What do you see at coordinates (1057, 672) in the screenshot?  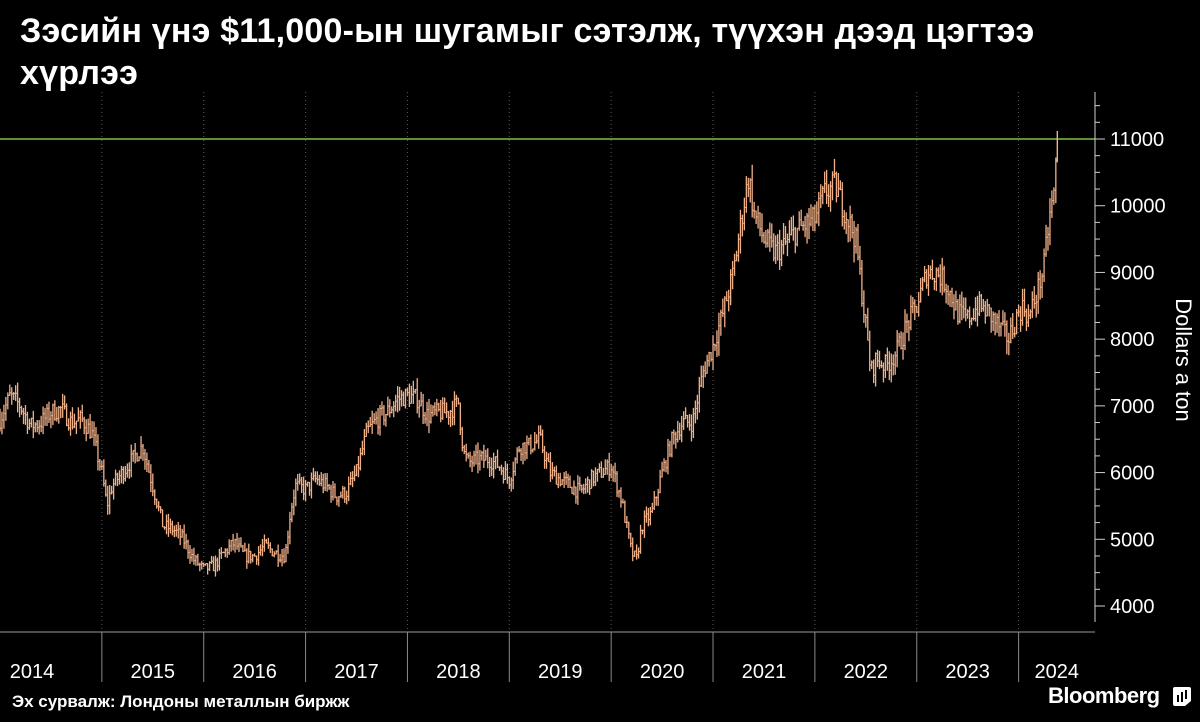 I see `x-tick-label: 2024` at bounding box center [1057, 672].